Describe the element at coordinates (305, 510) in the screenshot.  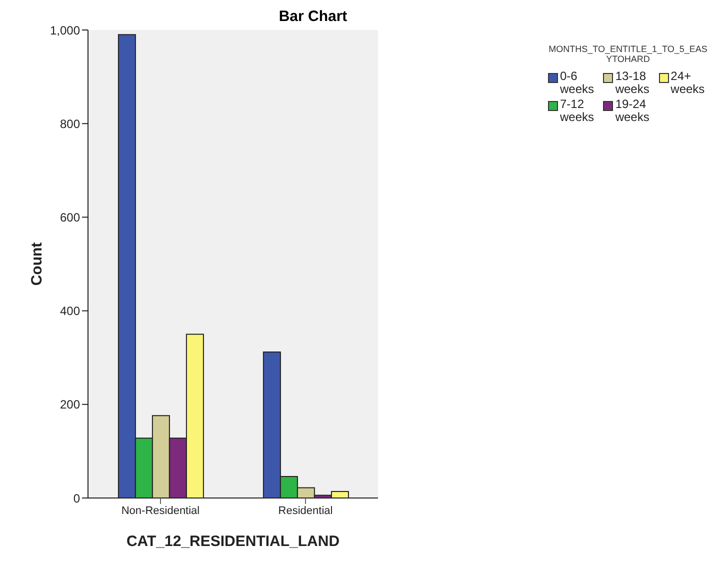
I see `x-tick-label: Residential` at that location.